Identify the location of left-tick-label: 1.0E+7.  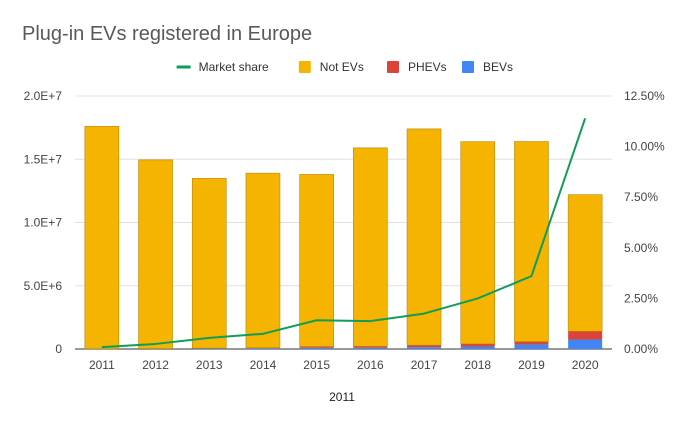
(43, 223).